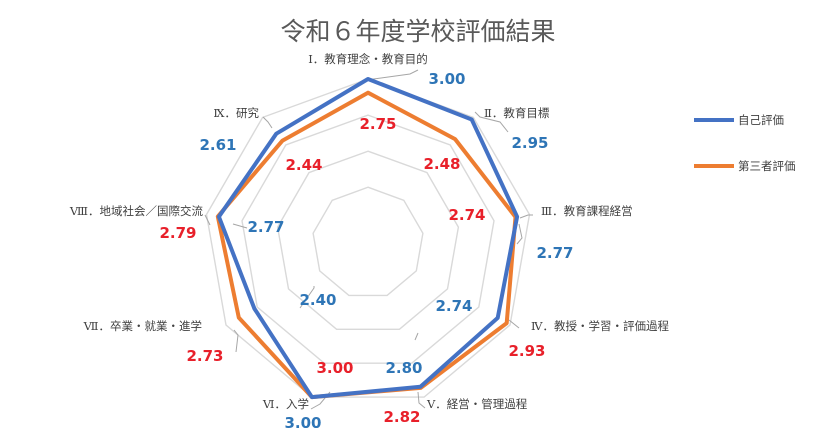  Describe the element at coordinates (466, 215) in the screenshot. I see `data-label-third-3: 2.74` at that location.